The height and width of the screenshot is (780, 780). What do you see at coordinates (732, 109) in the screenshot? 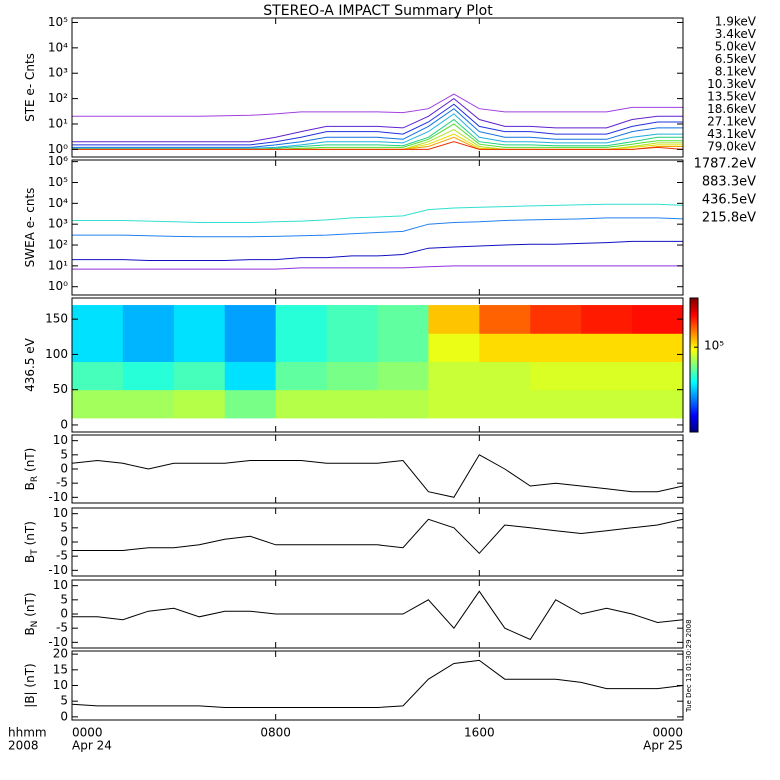
I see `legend-entry: 18.6keV` at bounding box center [732, 109].